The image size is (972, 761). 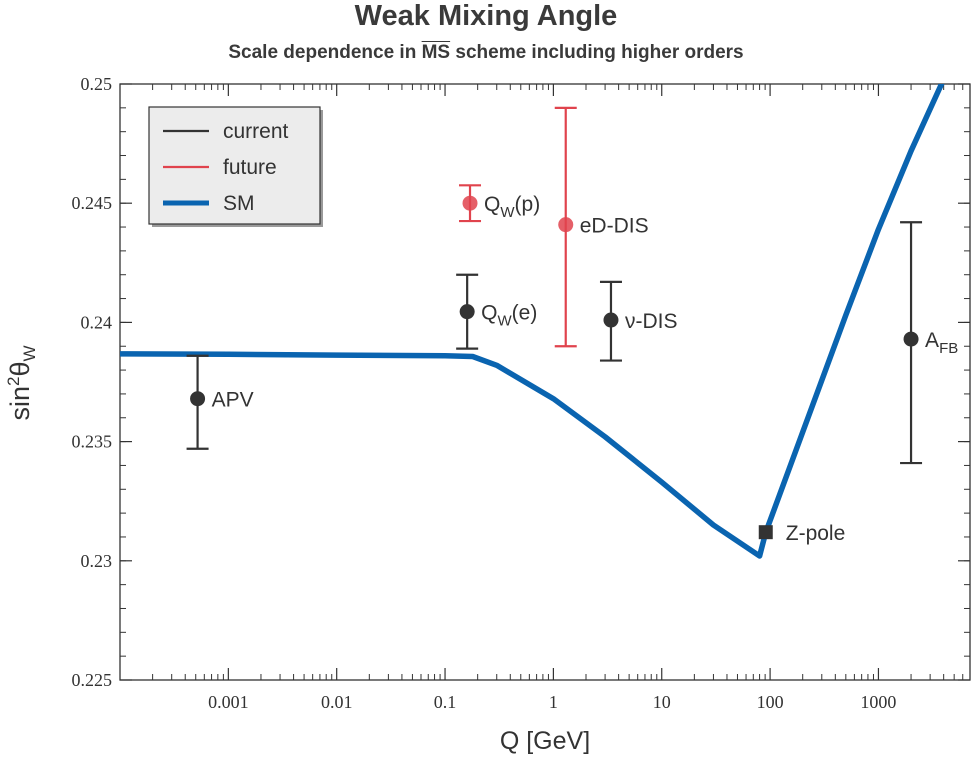 I want to click on label-afb: AFB, so click(x=941, y=343).